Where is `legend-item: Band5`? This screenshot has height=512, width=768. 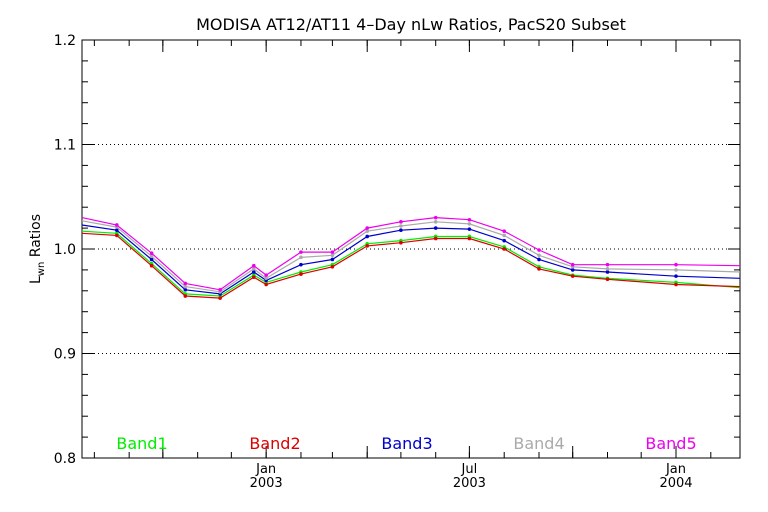
legend-item: Band5 is located at coordinates (670, 443).